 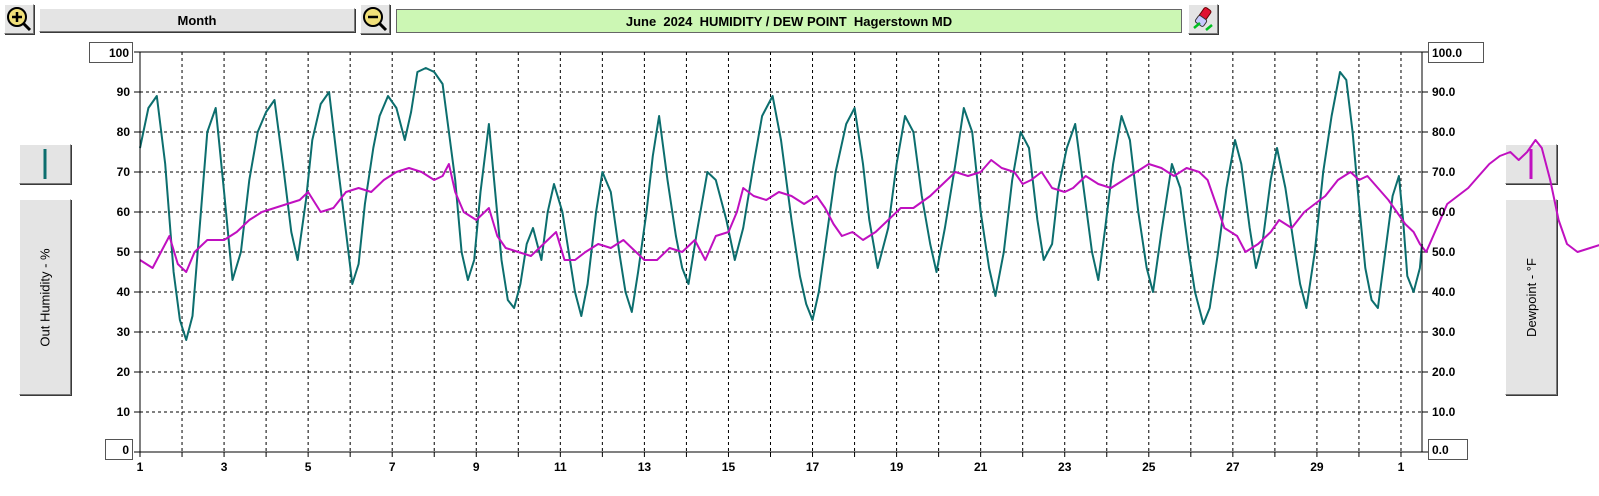 I want to click on left-tick-label: 50, so click(x=124, y=252).